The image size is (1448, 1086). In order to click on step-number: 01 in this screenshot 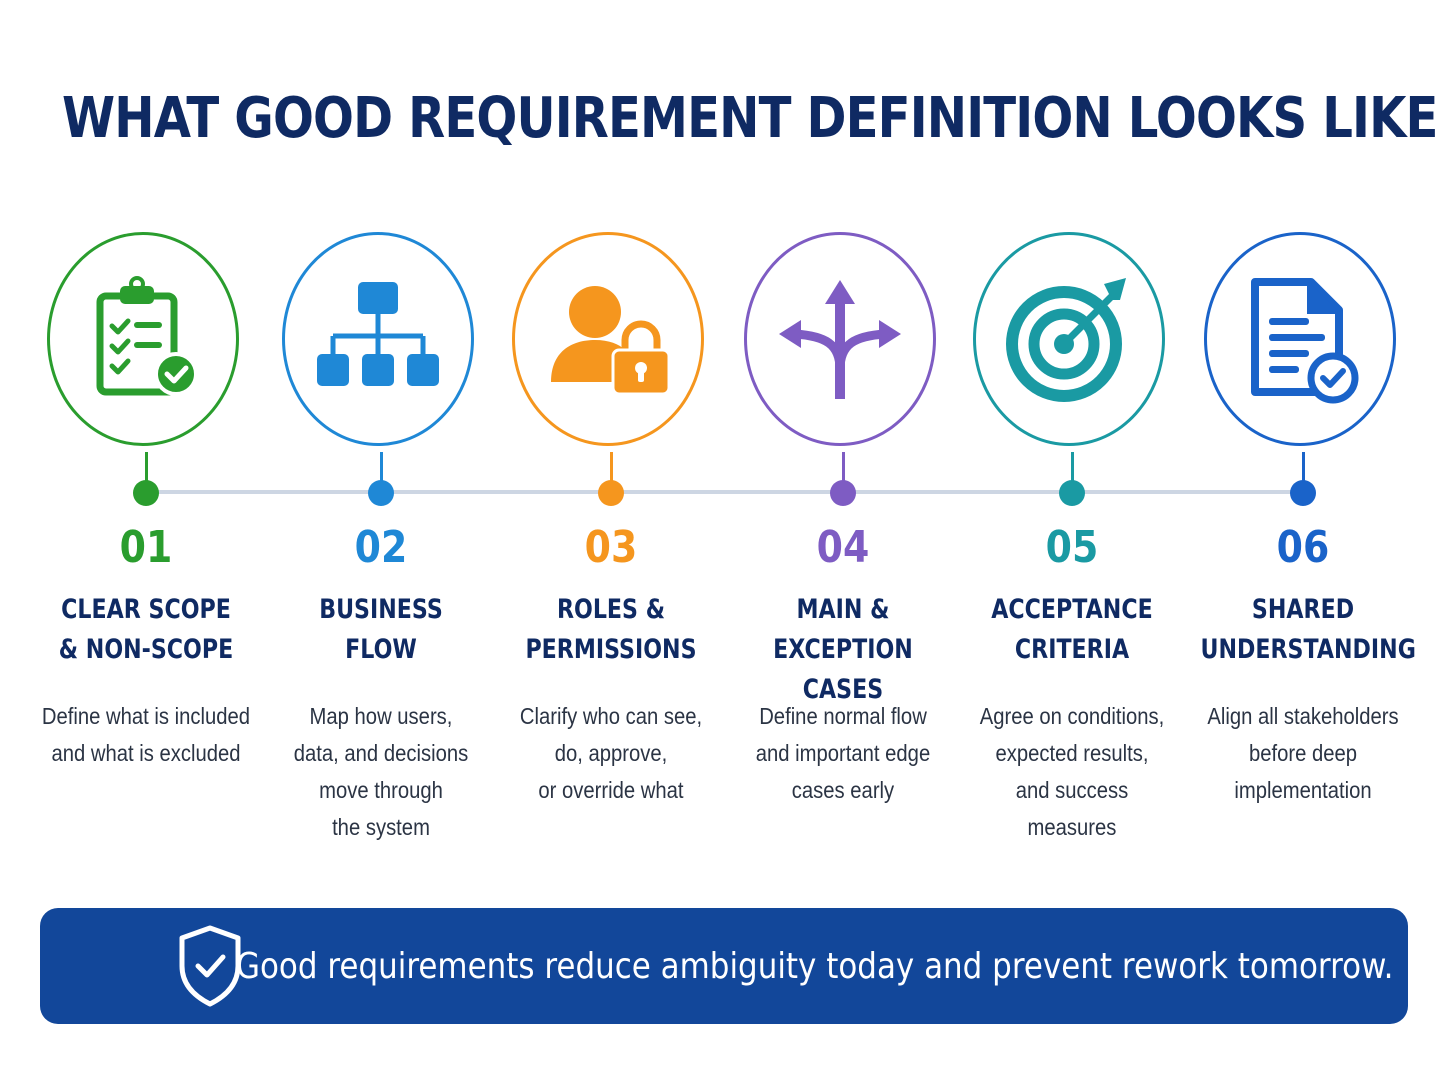, I will do `click(146, 547)`.